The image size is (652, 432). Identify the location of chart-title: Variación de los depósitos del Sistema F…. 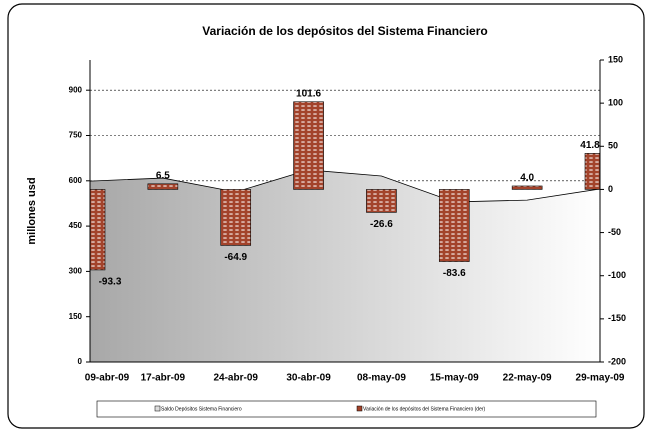
(344, 31).